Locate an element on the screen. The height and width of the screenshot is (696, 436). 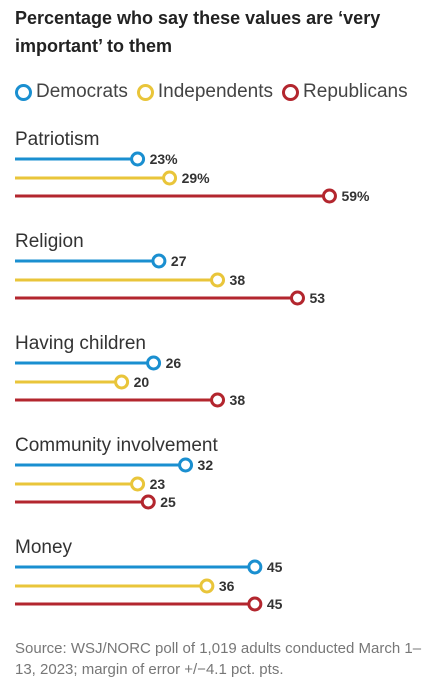
value-label-democrats-patriotism: 23% is located at coordinates (164, 159).